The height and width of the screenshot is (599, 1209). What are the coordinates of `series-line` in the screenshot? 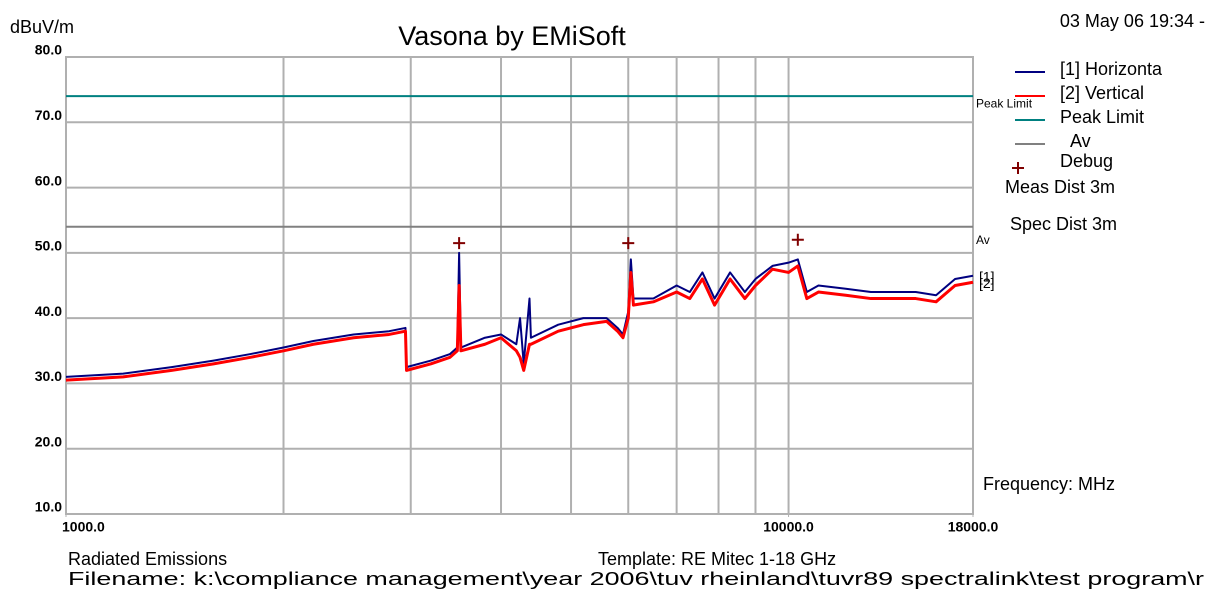 It's located at (519, 323).